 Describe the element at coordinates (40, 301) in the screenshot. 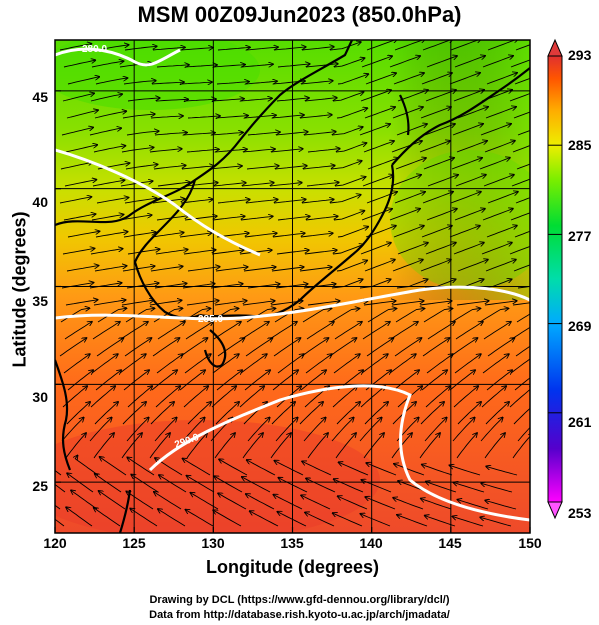

I see `y-tick-35: 35` at that location.